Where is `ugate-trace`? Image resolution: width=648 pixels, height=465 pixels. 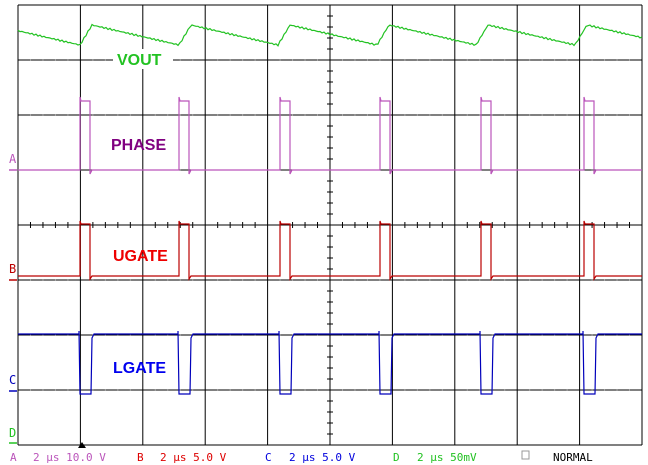 ugate-trace is located at coordinates (330, 250).